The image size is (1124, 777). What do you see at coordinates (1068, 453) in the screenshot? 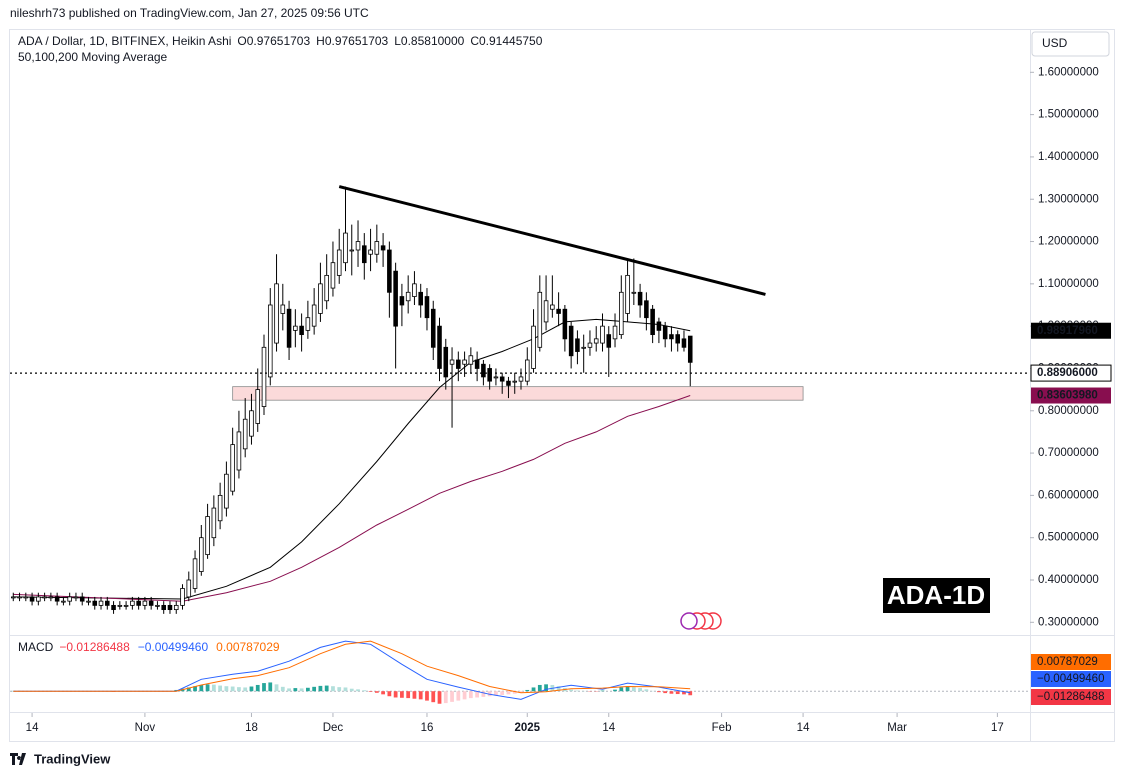
I see `y-tick-label: 0.70000000` at bounding box center [1068, 453].